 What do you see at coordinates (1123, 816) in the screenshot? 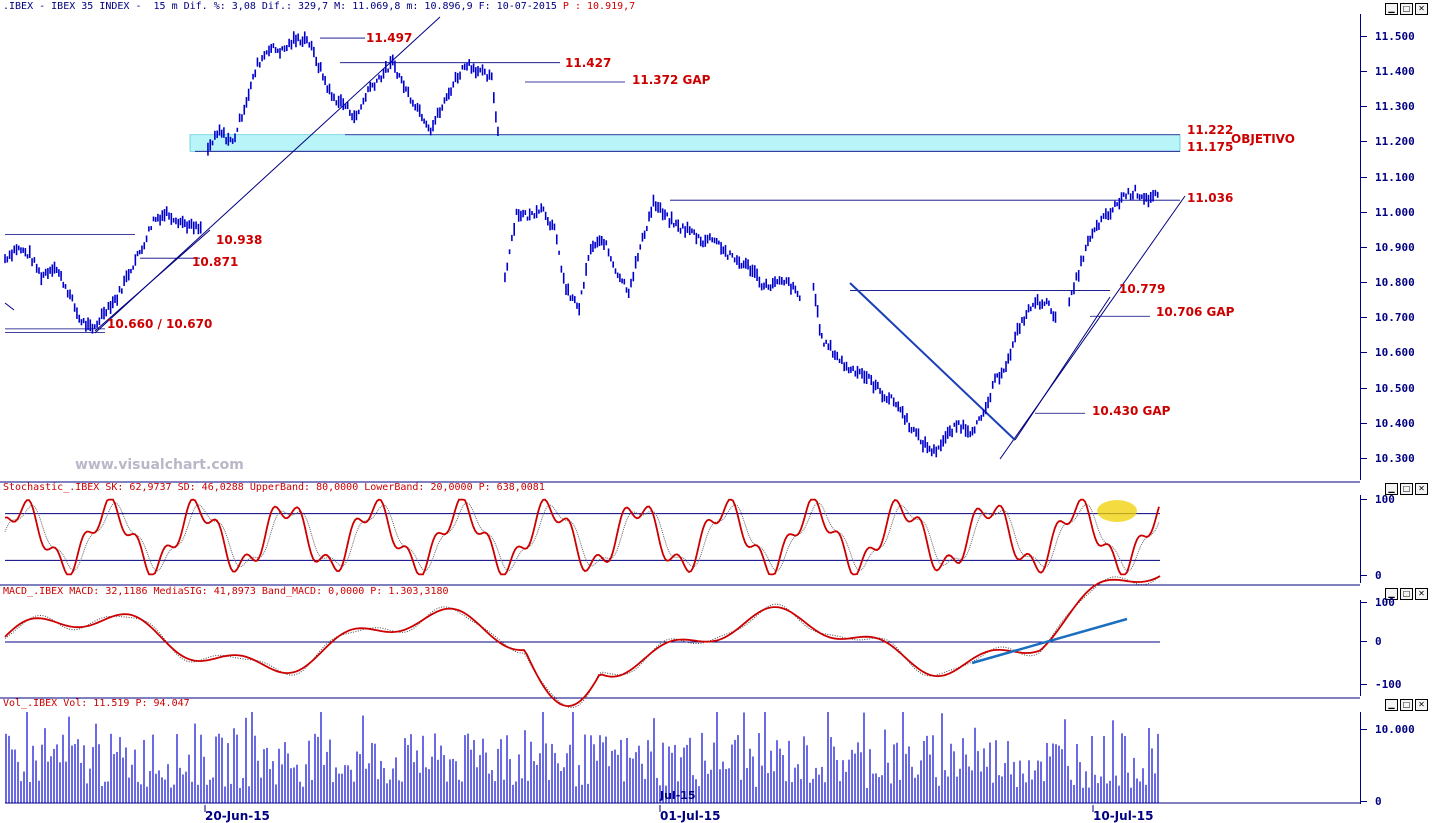
I see `x-label-10-jul: 10-Jul-15` at bounding box center [1123, 816].